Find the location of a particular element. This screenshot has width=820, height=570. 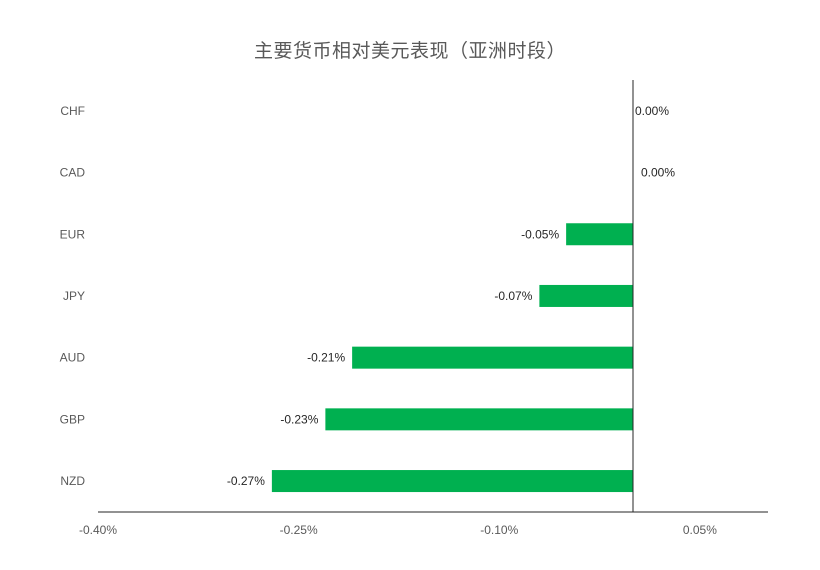

data-label-cad: 0.00% is located at coordinates (658, 173).